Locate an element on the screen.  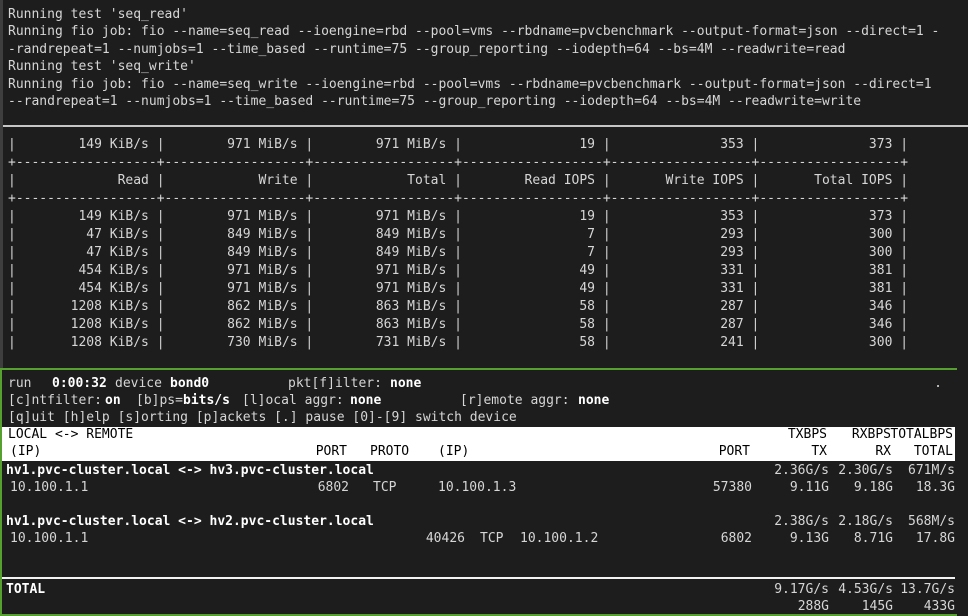
cntfilter-label: [c]ntfilter: is located at coordinates (55, 400).